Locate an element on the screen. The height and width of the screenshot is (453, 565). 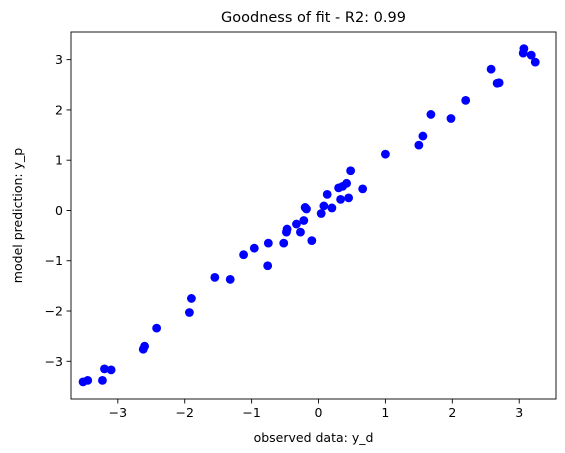
x-tick-label: 3 is located at coordinates (519, 412).